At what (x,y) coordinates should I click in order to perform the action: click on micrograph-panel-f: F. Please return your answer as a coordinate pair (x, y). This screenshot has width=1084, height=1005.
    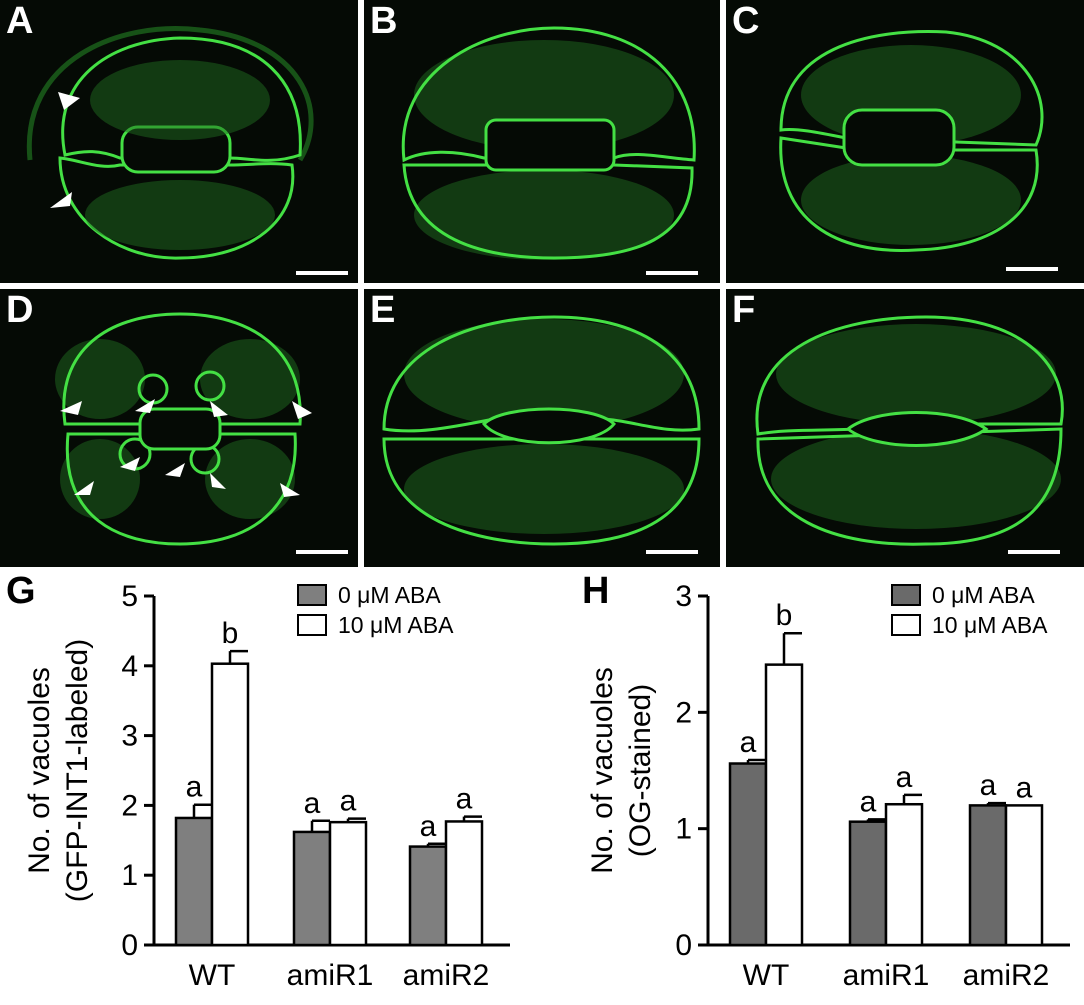
    Looking at the image, I should click on (905, 428).